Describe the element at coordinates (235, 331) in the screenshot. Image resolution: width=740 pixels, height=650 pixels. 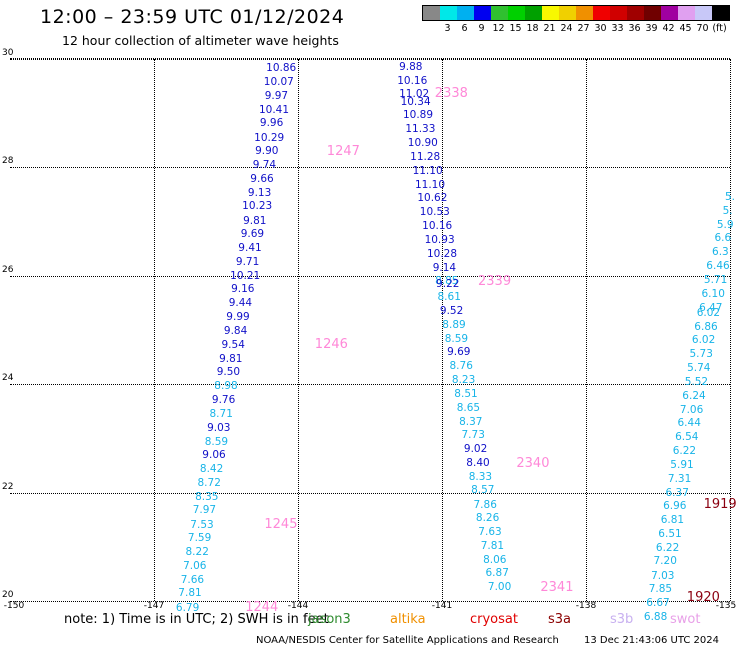
I see `wave-height-value: 9.84` at that location.